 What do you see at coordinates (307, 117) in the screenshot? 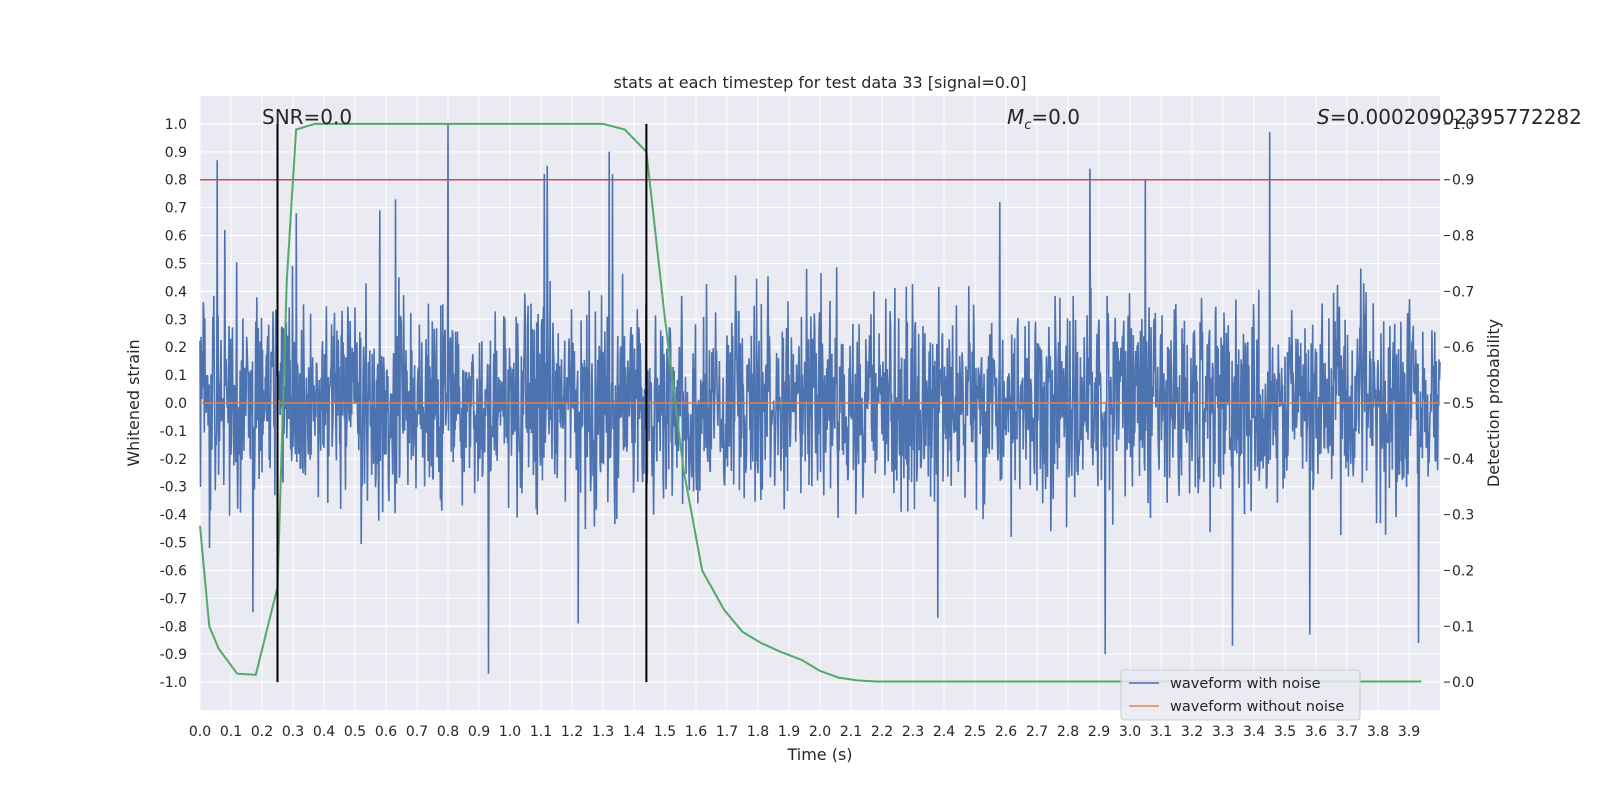
I see `snr-annotation: SNR=0.0` at bounding box center [307, 117].